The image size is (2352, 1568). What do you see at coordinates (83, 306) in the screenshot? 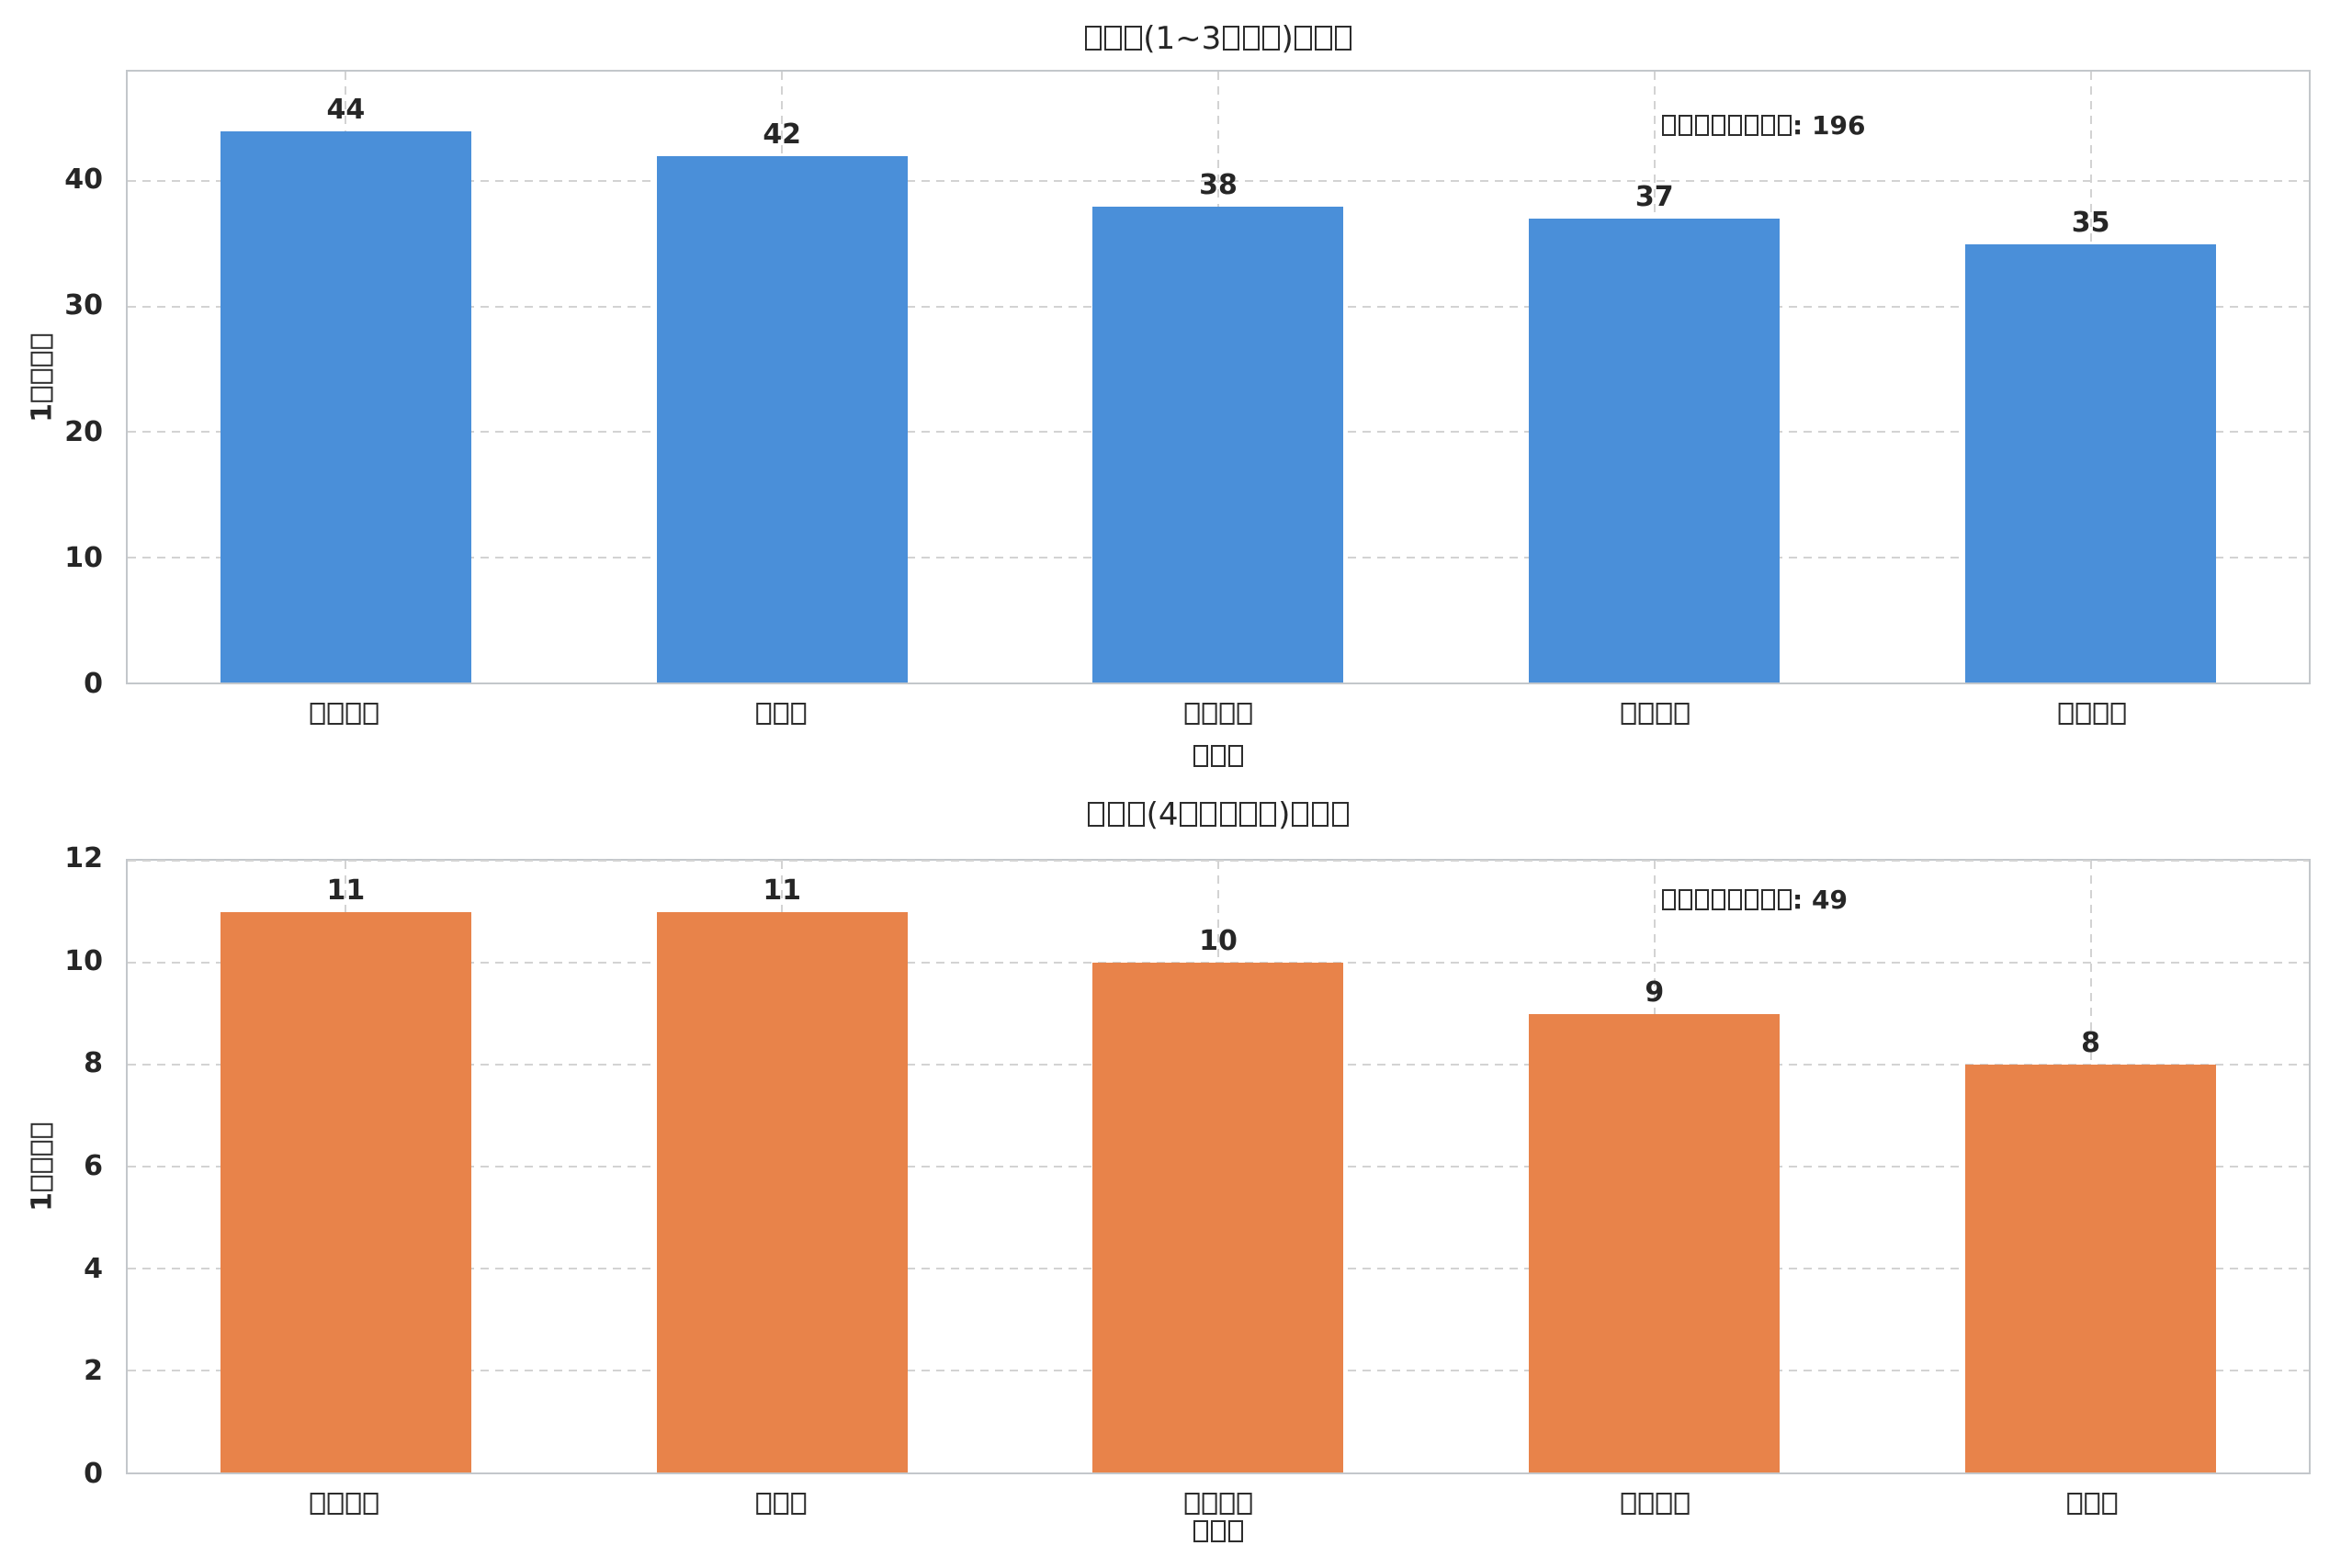
I see `y-tick-label: 30` at bounding box center [83, 306].